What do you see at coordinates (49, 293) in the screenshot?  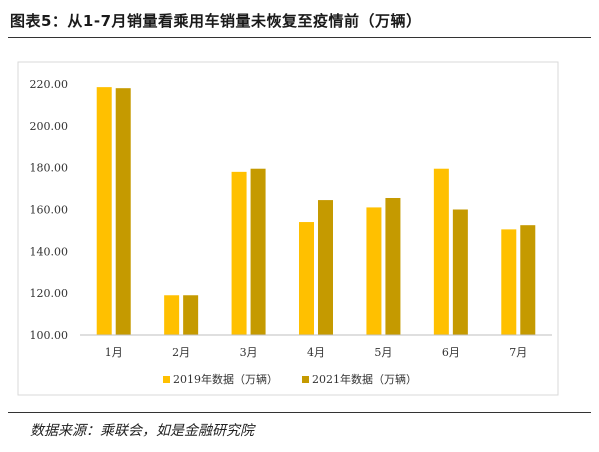 I see `y-tick-label: 120.00` at bounding box center [49, 293].